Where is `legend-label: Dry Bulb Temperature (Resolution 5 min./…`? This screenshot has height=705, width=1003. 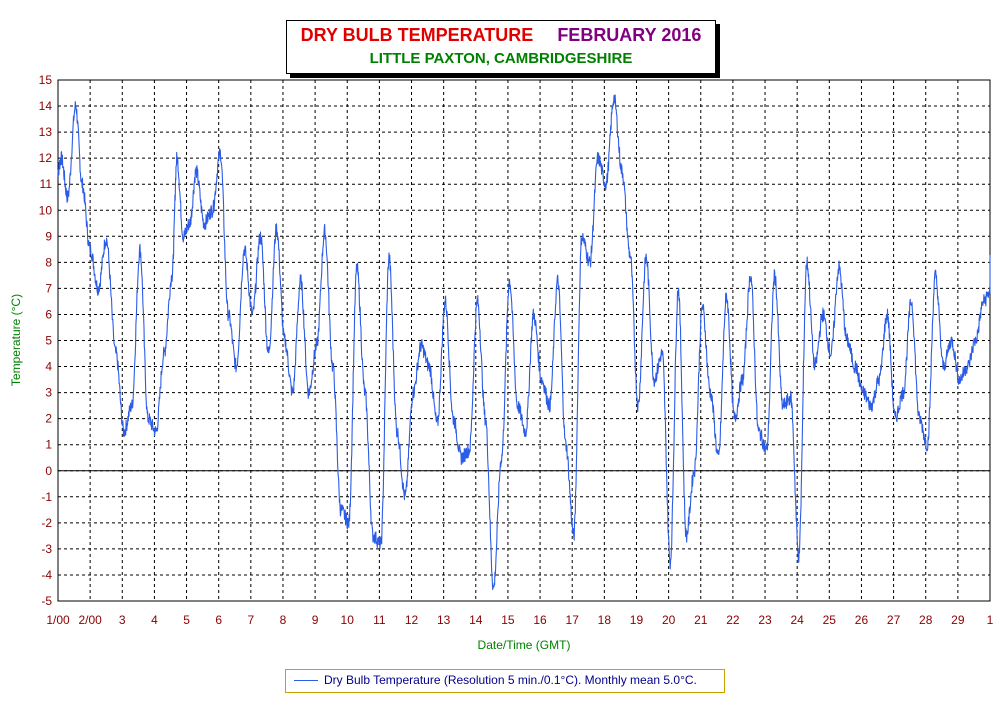 legend-label: Dry Bulb Temperature (Resolution 5 min./… is located at coordinates (510, 680).